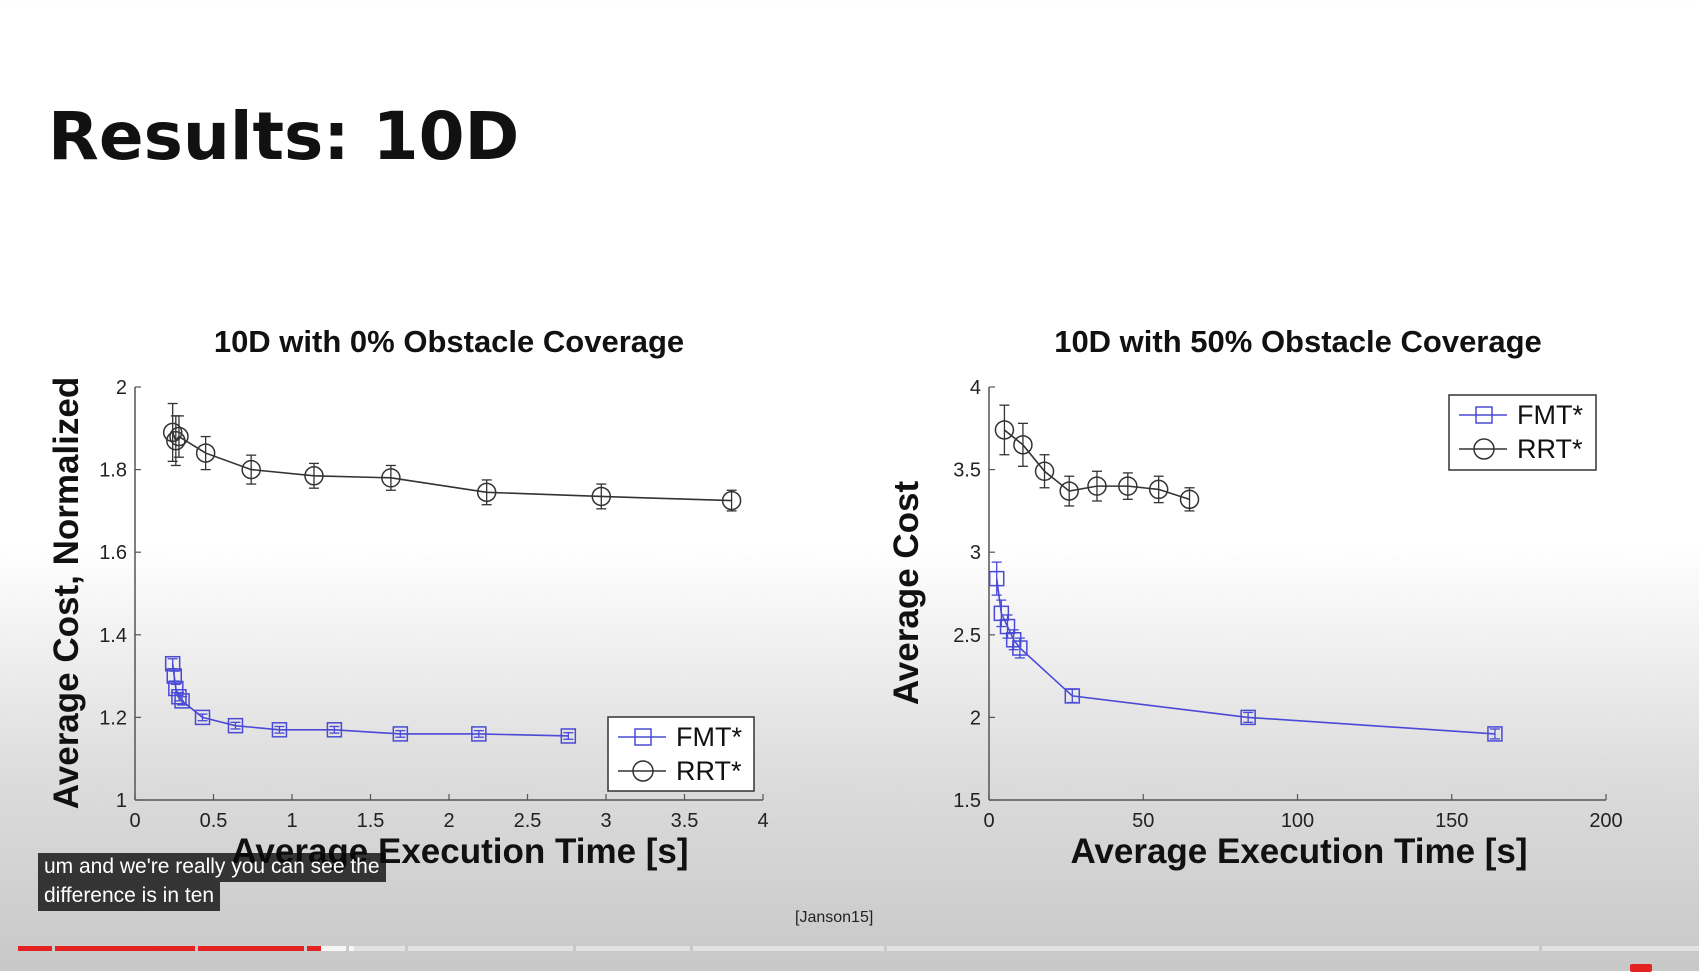 The height and width of the screenshot is (972, 1699). What do you see at coordinates (528, 821) in the screenshot?
I see `x-tick-label: 2.5` at bounding box center [528, 821].